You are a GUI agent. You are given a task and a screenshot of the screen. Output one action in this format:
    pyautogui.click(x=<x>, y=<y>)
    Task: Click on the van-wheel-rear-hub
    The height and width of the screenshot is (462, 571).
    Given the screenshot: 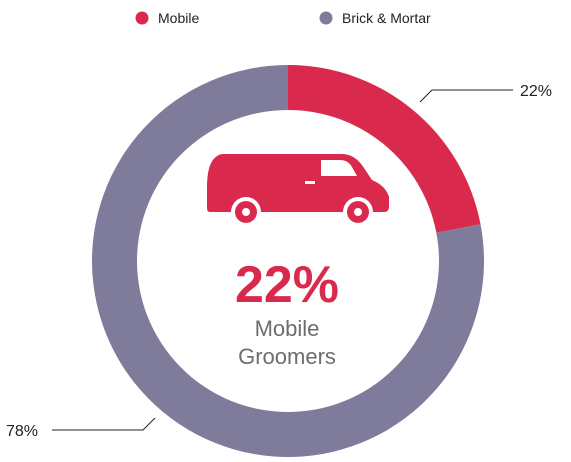 What is the action you would take?
    pyautogui.click(x=246, y=212)
    